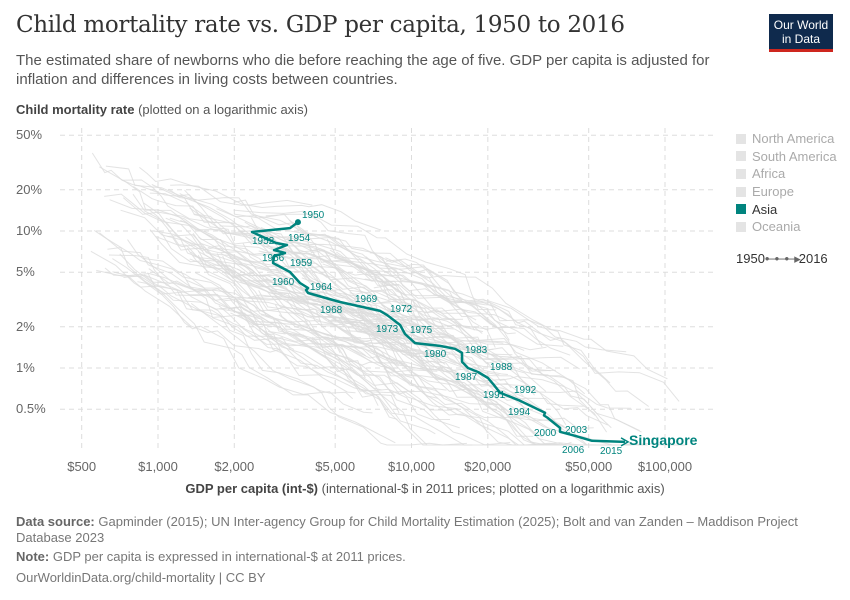 The image size is (850, 600). Describe the element at coordinates (29, 189) in the screenshot. I see `y-tick-label: 20%` at that location.